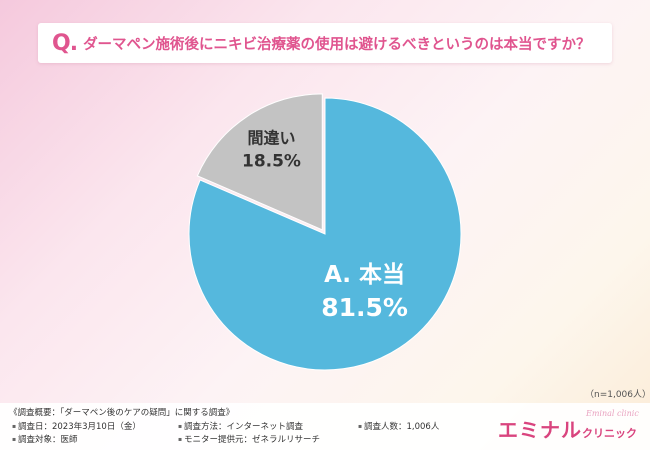  I want to click on survey-provider: モニター提供元：ゼネラルリサーチ, so click(249, 439).